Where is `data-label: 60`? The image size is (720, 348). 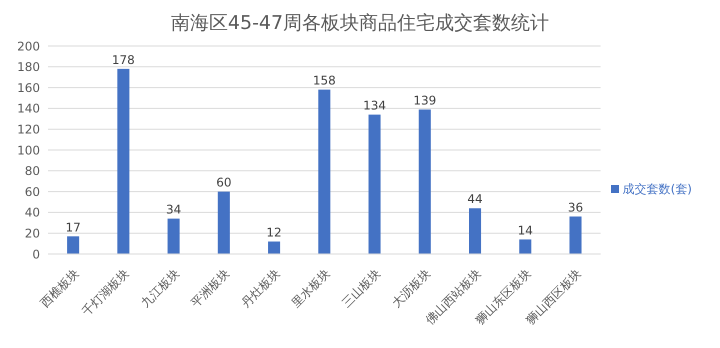 data-label: 60 is located at coordinates (224, 183).